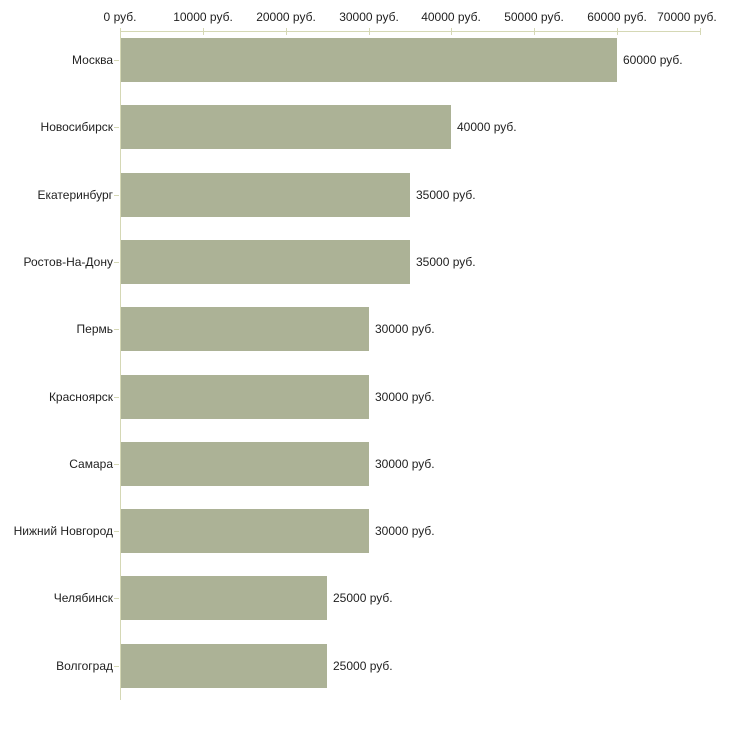  Describe the element at coordinates (76, 127) in the screenshot. I see `category-label: Новосибирск` at that location.